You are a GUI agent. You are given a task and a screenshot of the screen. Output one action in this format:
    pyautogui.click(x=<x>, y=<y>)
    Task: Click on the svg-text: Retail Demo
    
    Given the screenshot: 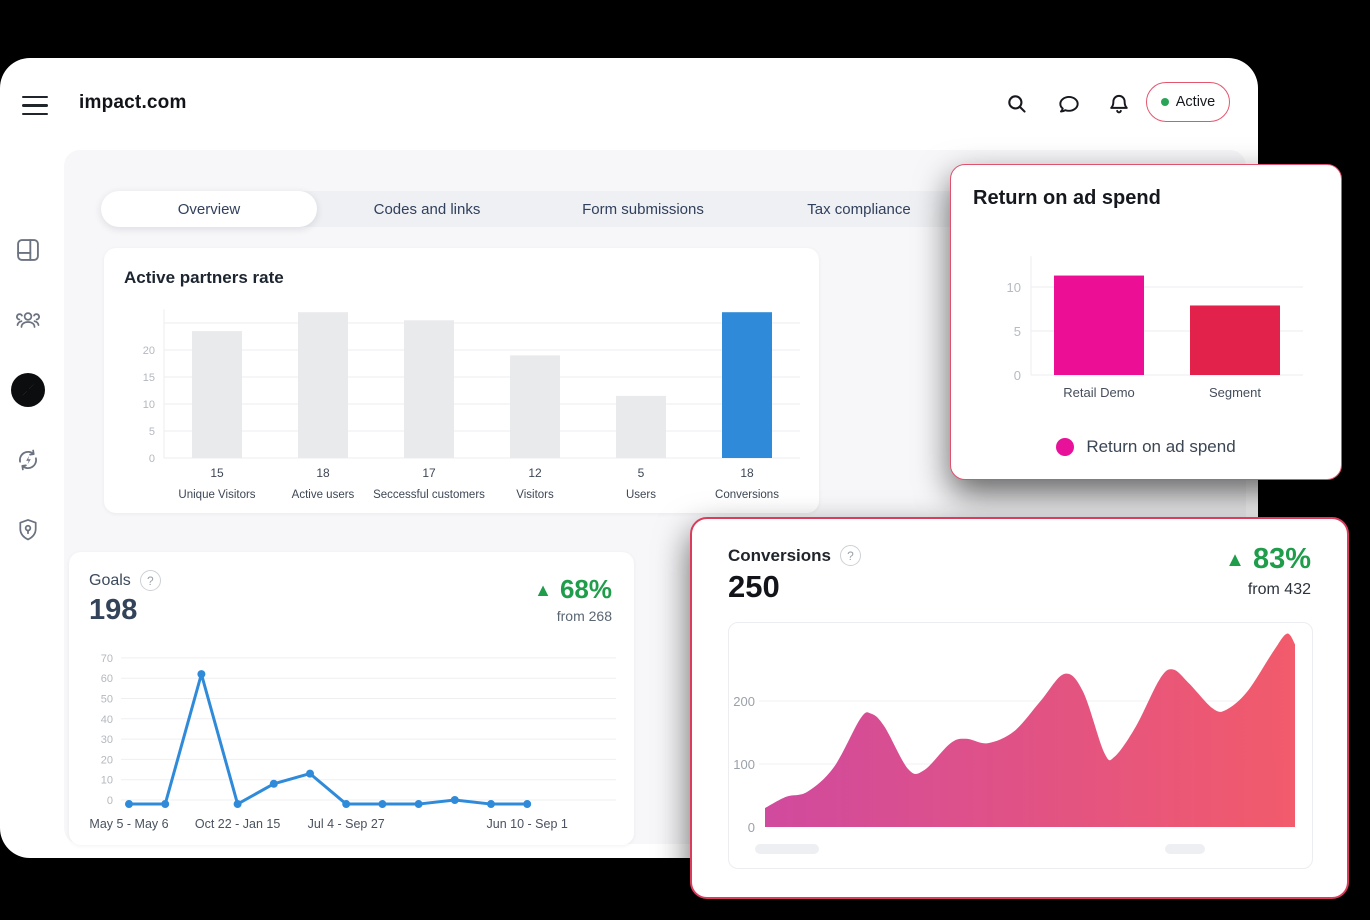 What is the action you would take?
    pyautogui.click(x=1099, y=392)
    